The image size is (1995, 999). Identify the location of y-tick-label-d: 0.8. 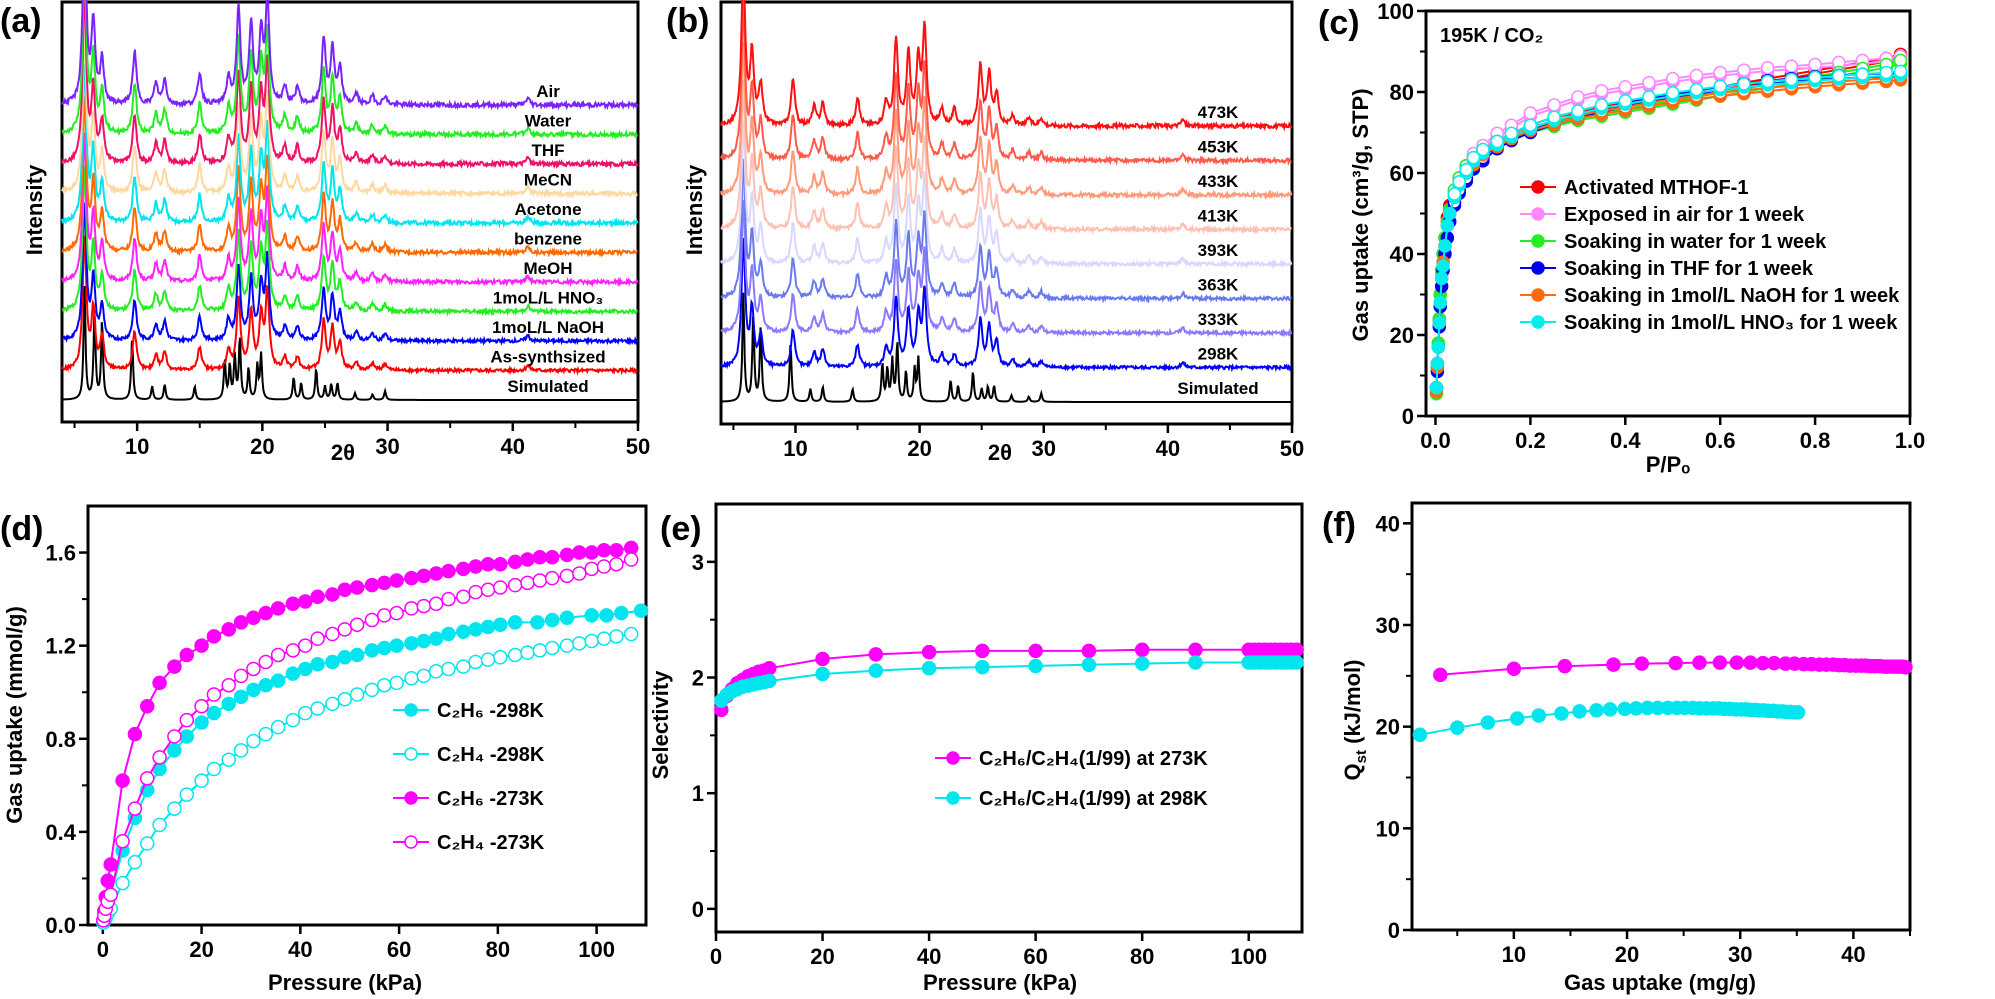
(60, 739).